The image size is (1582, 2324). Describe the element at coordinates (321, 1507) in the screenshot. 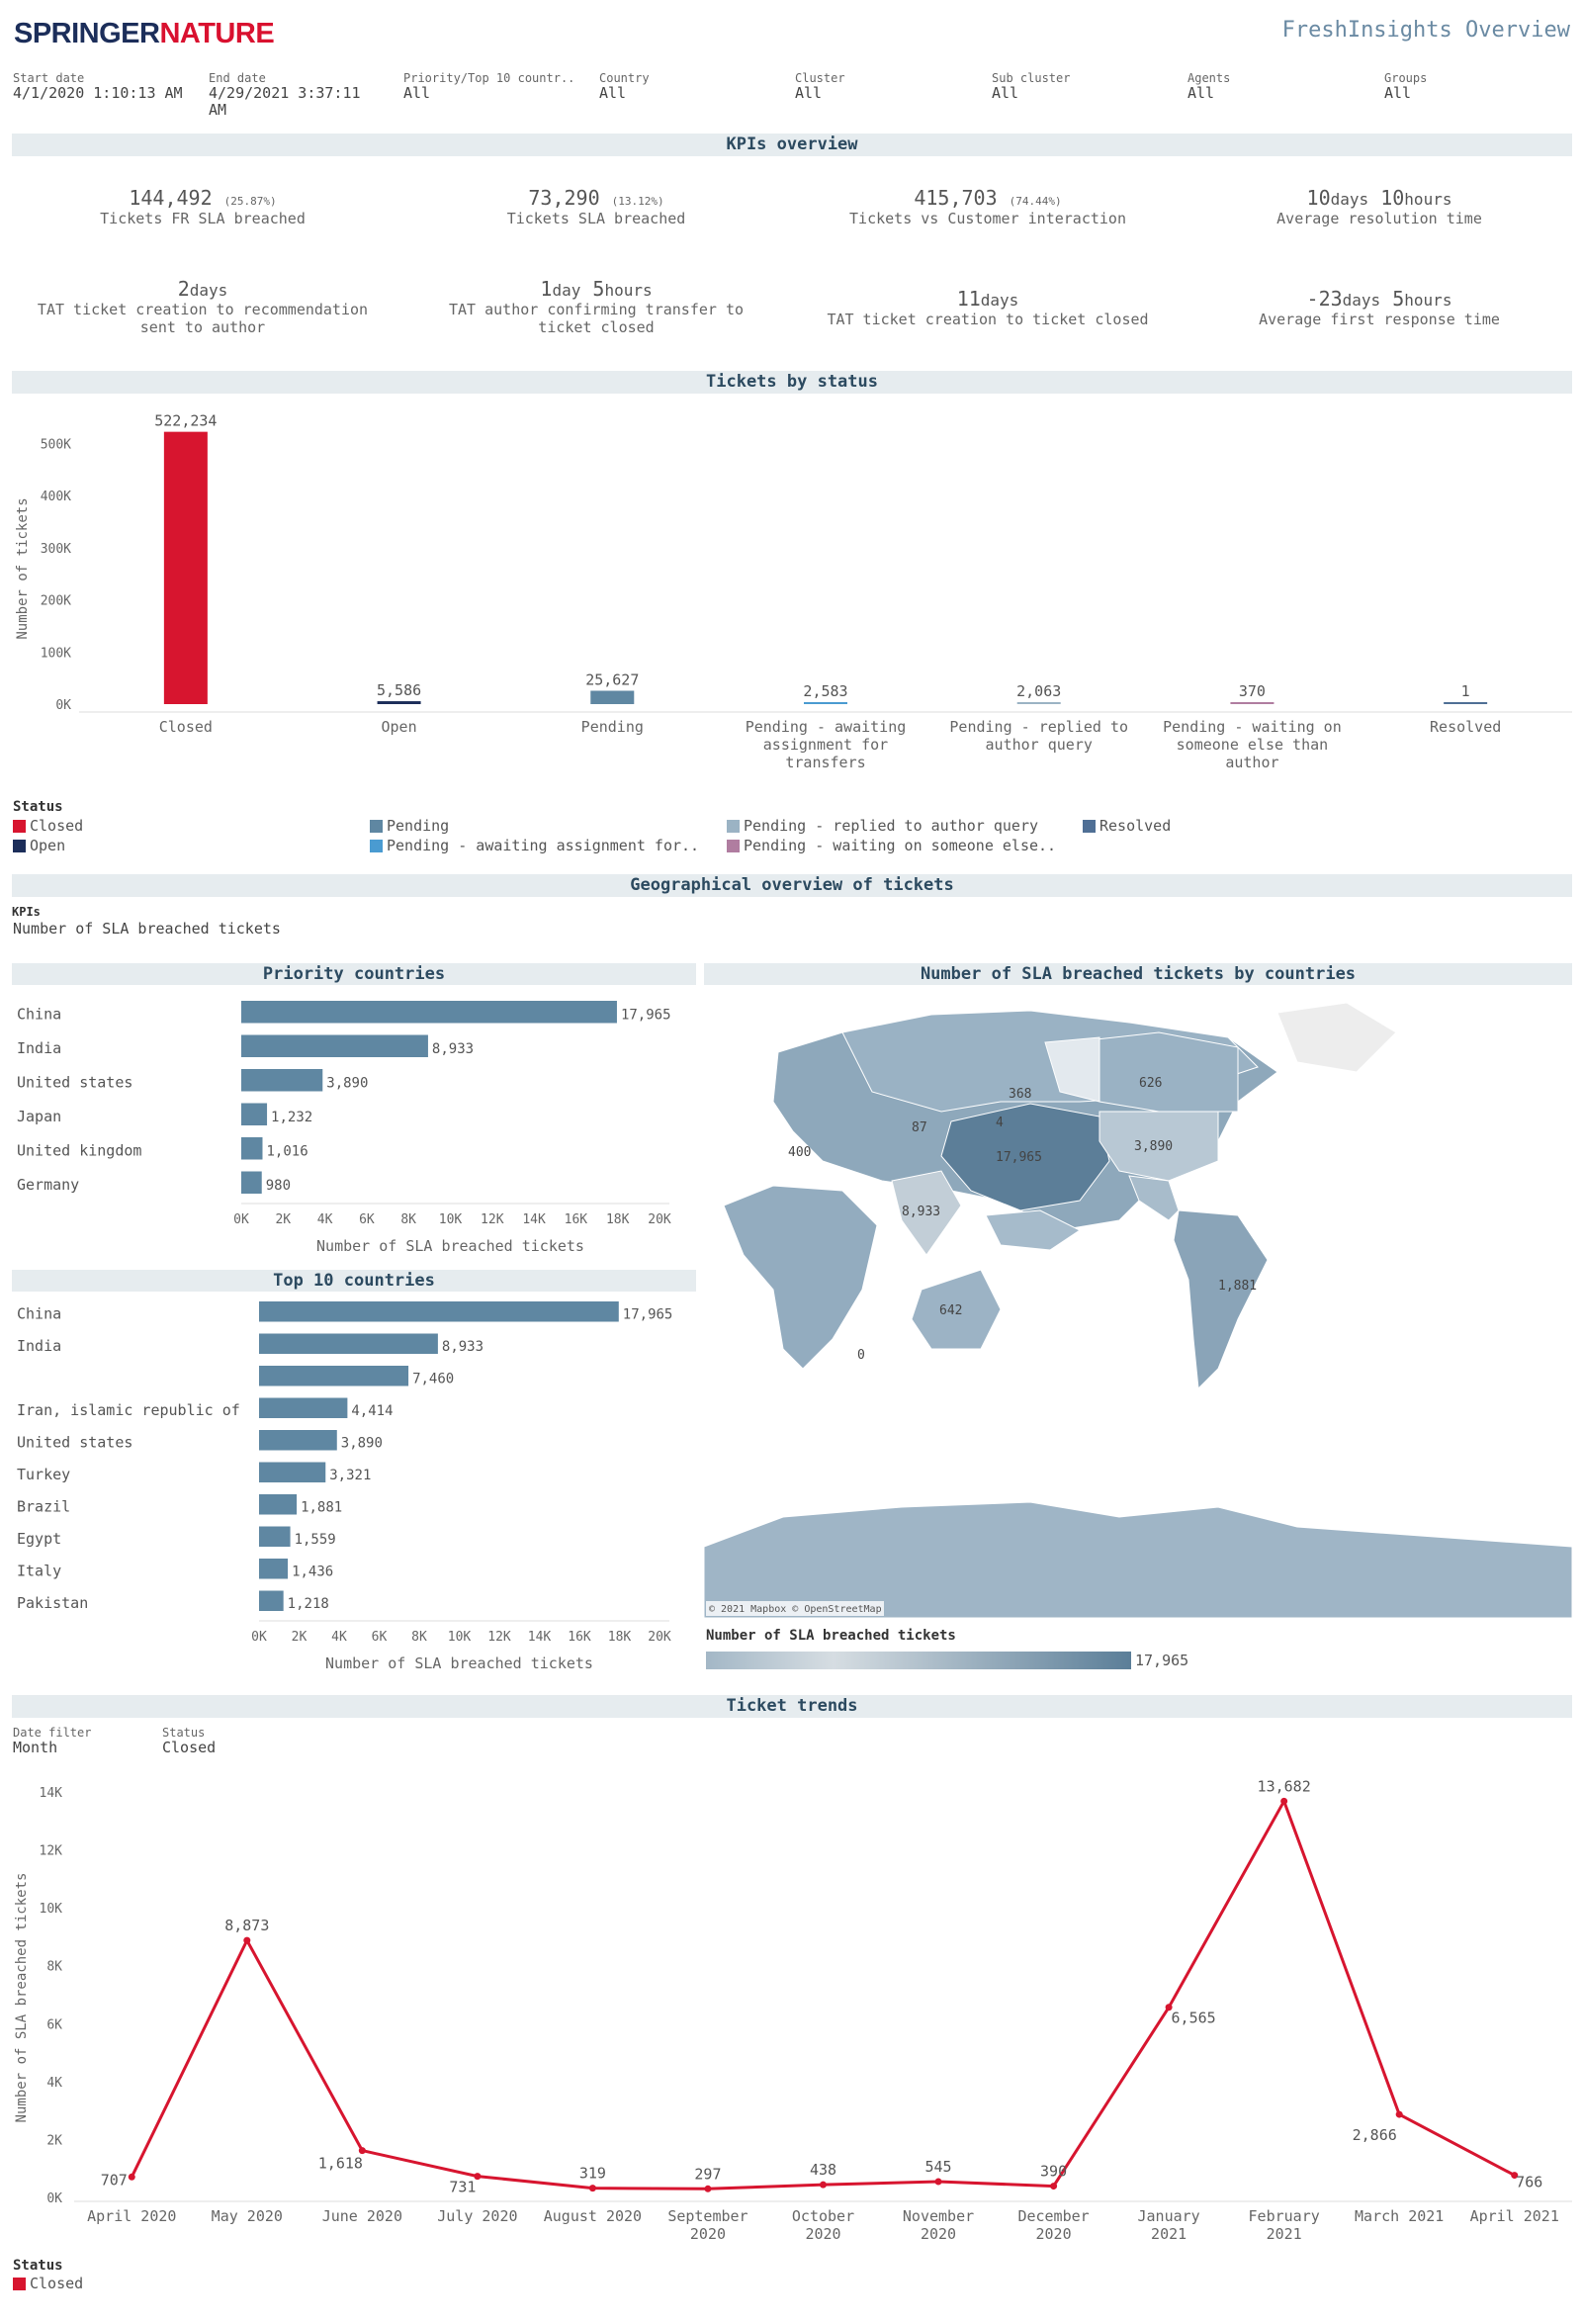

I see `top10-value: 1,881` at that location.